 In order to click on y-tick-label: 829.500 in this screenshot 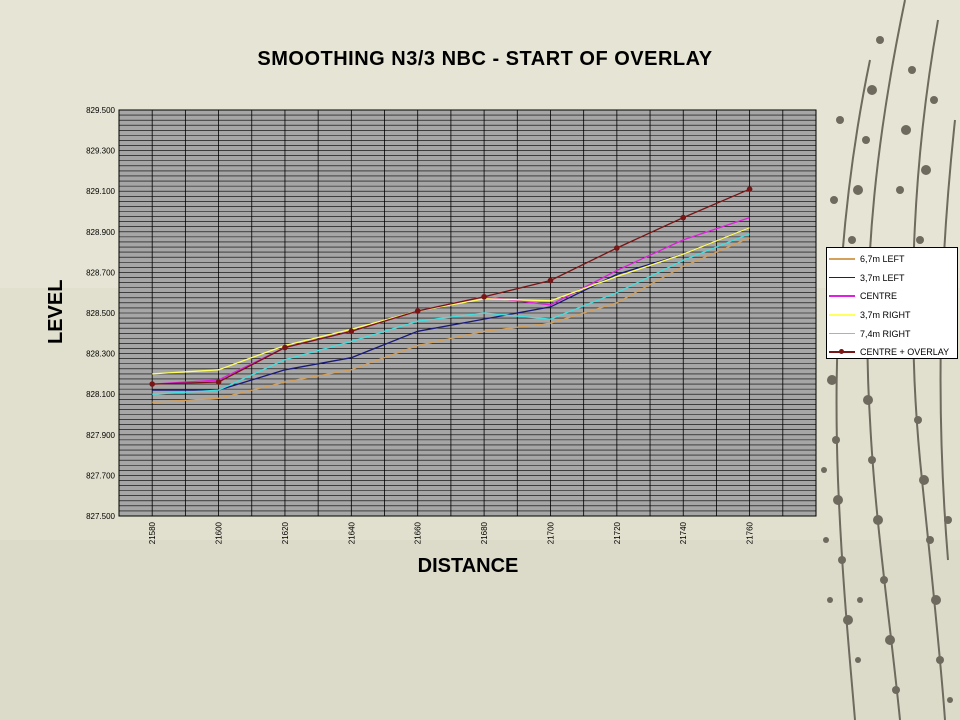, I will do `click(100, 110)`.